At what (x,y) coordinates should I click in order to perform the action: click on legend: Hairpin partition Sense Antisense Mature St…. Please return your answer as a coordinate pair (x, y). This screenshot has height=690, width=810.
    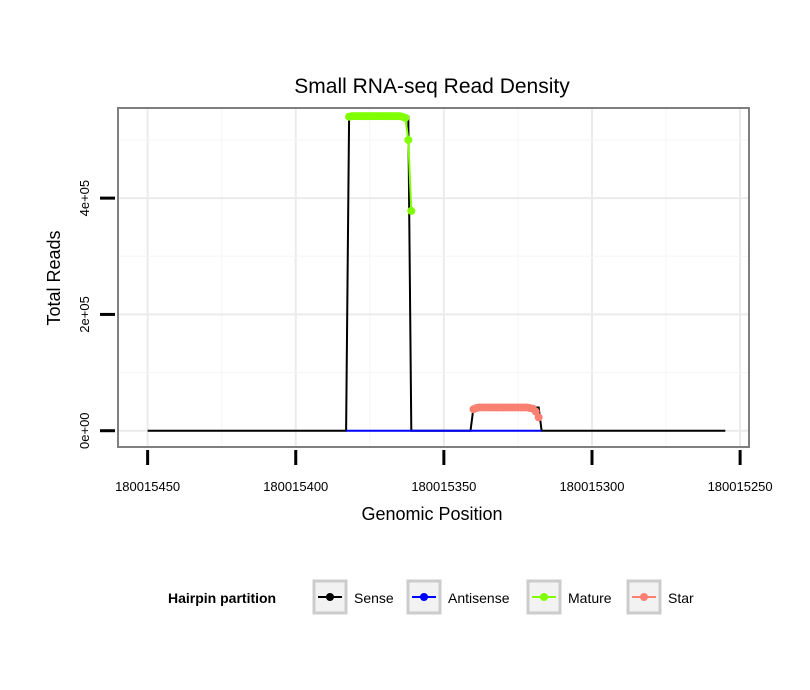
    Looking at the image, I should click on (431, 597).